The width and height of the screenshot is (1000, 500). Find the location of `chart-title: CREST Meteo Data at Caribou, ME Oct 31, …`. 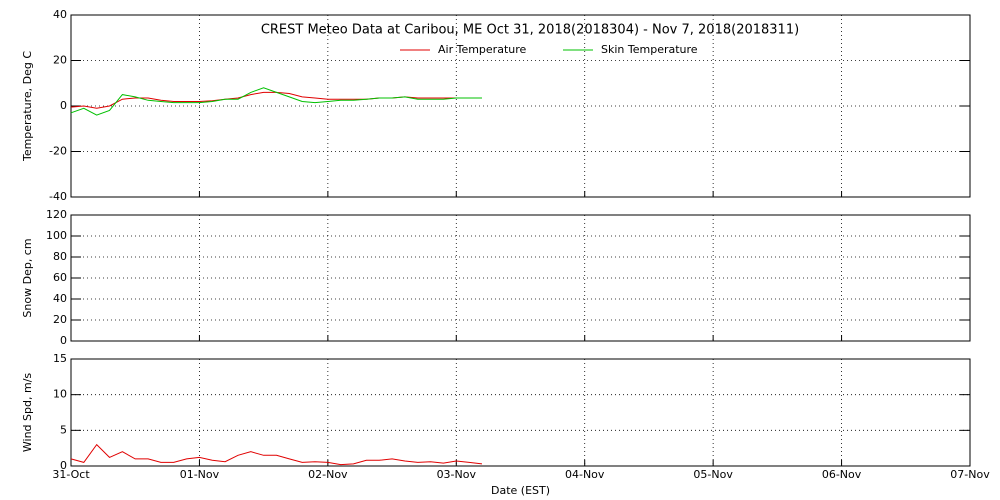

chart-title: CREST Meteo Data at Caribou, ME Oct 31, … is located at coordinates (530, 30).